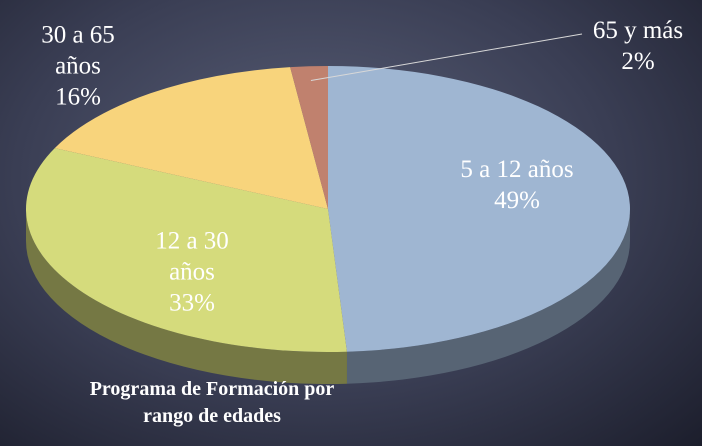 The image size is (702, 446). What do you see at coordinates (517, 200) in the screenshot?
I see `value-label: 49%` at bounding box center [517, 200].